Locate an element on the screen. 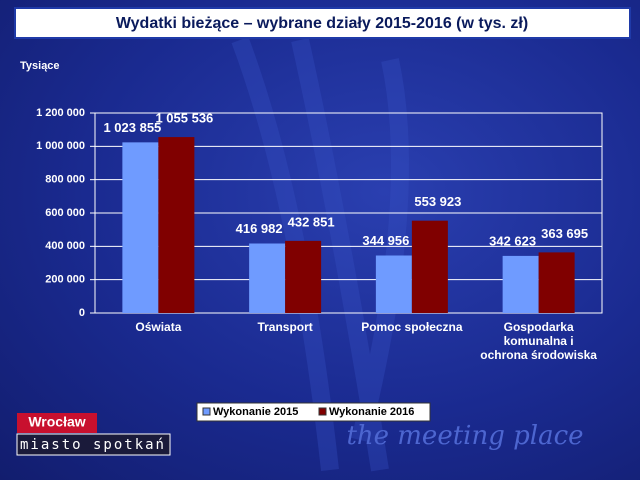  legend-label: Wykonanie 2015 is located at coordinates (255, 412).